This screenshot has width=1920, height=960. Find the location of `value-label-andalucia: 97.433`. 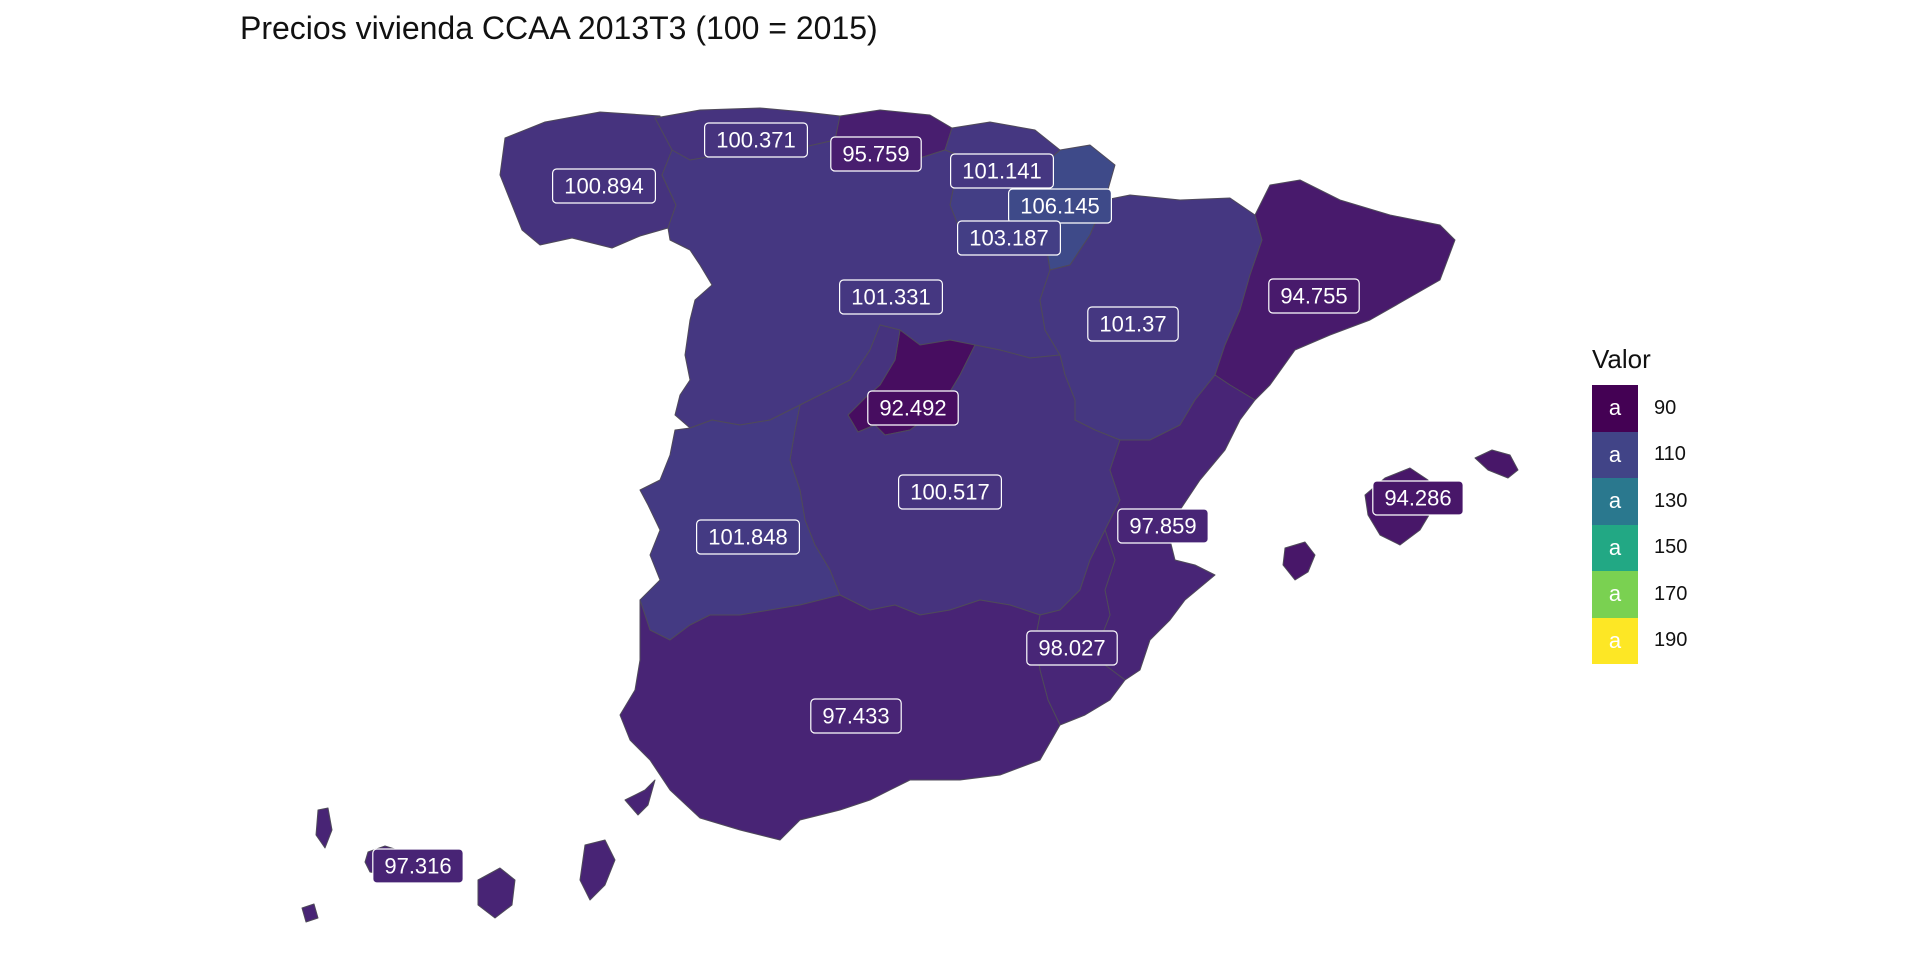

value-label-andalucia: 97.433 is located at coordinates (856, 716).